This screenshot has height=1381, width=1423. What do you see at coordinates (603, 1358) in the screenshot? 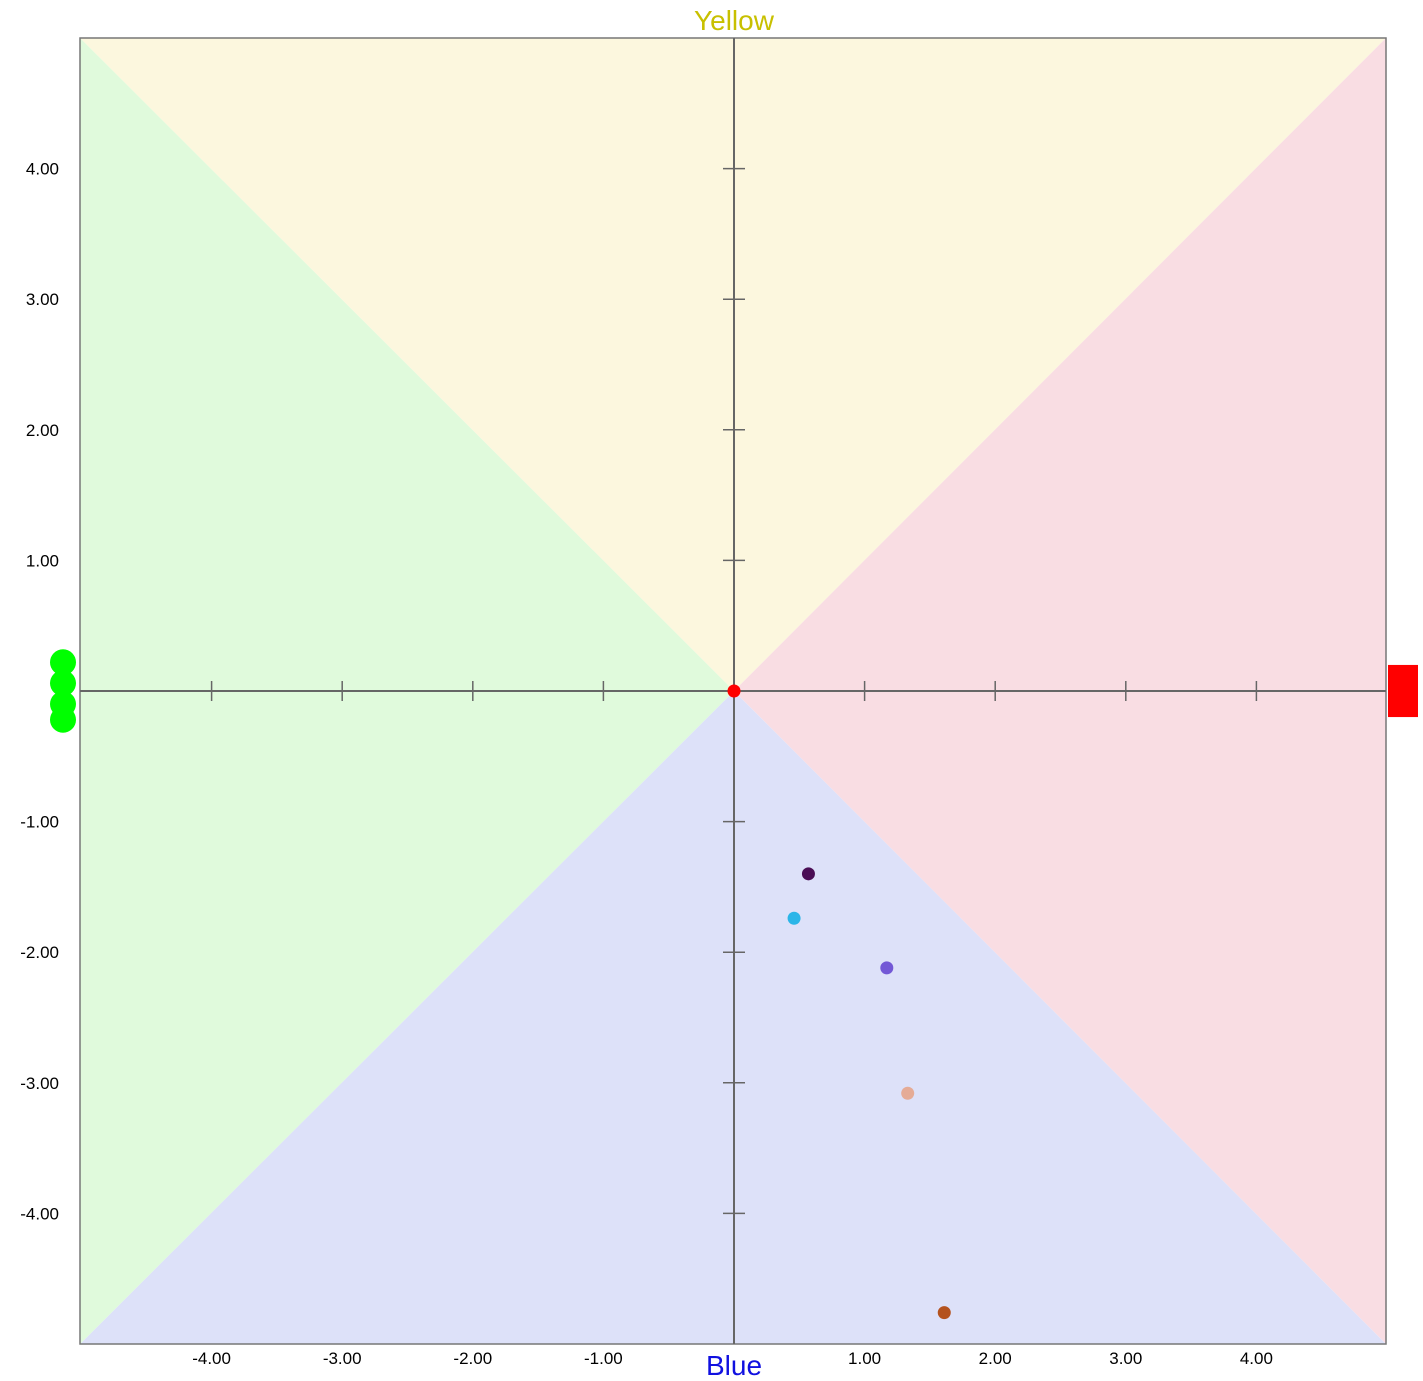
I see `x-tick-label: -1.00` at bounding box center [603, 1358].